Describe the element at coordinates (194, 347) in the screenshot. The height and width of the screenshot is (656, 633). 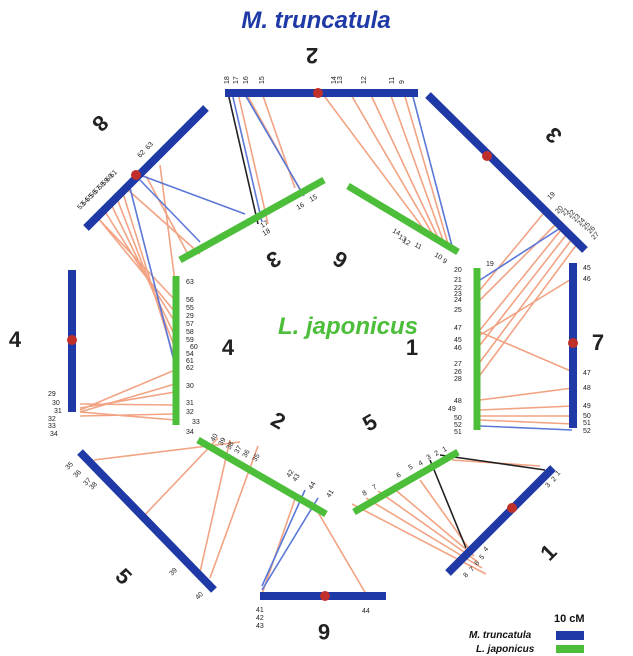
I see `marker-label: 60` at that location.